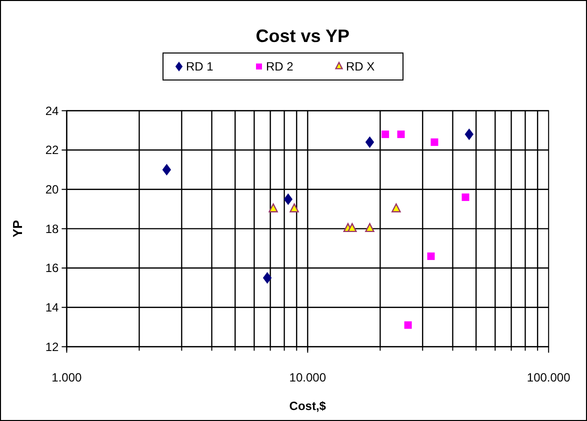 The image size is (587, 421). Describe the element at coordinates (52, 229) in the screenshot. I see `y-tick-label: 18` at that location.